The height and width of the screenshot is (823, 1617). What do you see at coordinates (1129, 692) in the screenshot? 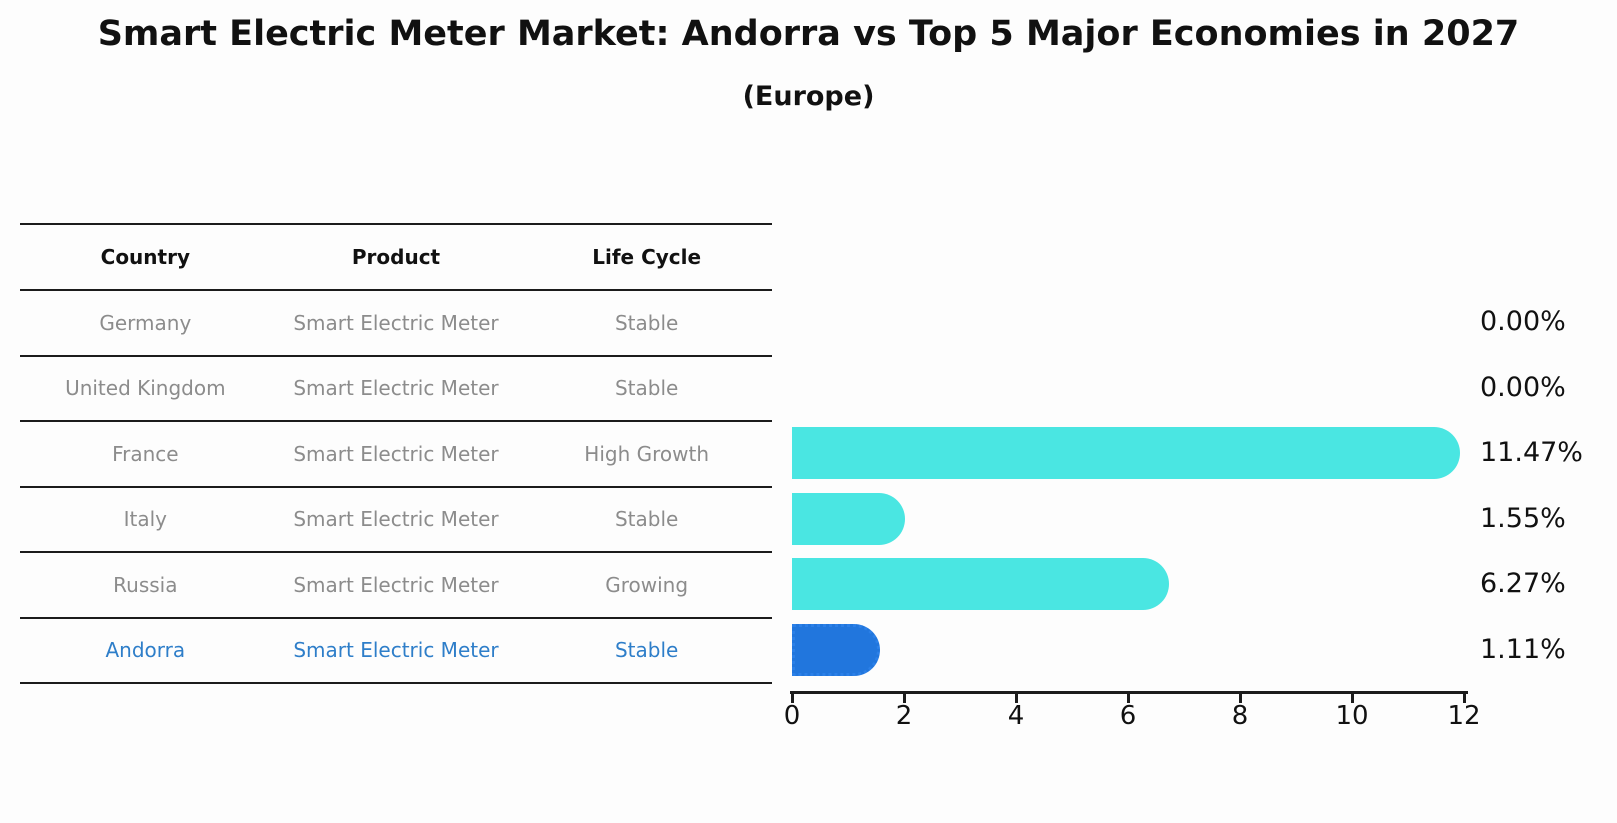
I see `x-axis-line` at bounding box center [1129, 692].